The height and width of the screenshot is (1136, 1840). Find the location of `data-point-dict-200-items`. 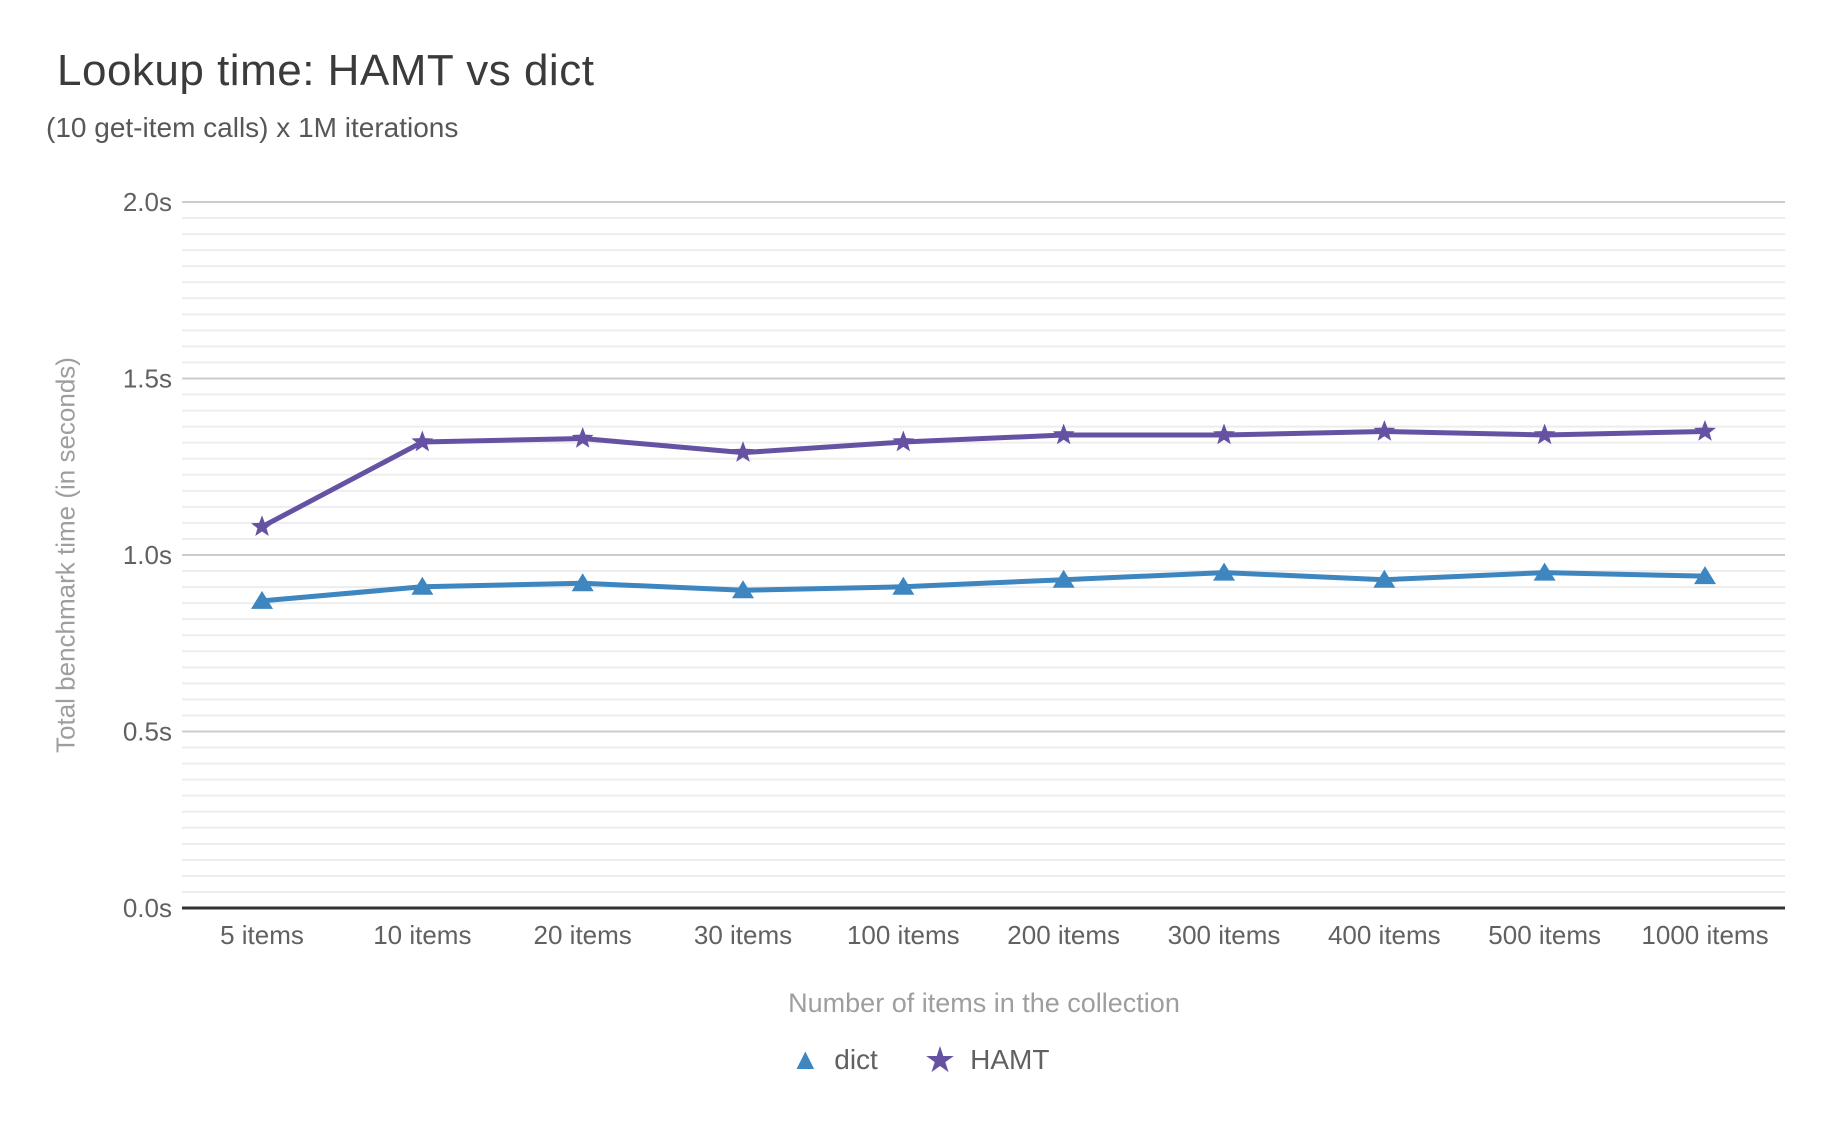

data-point-dict-200-items is located at coordinates (1063, 578).